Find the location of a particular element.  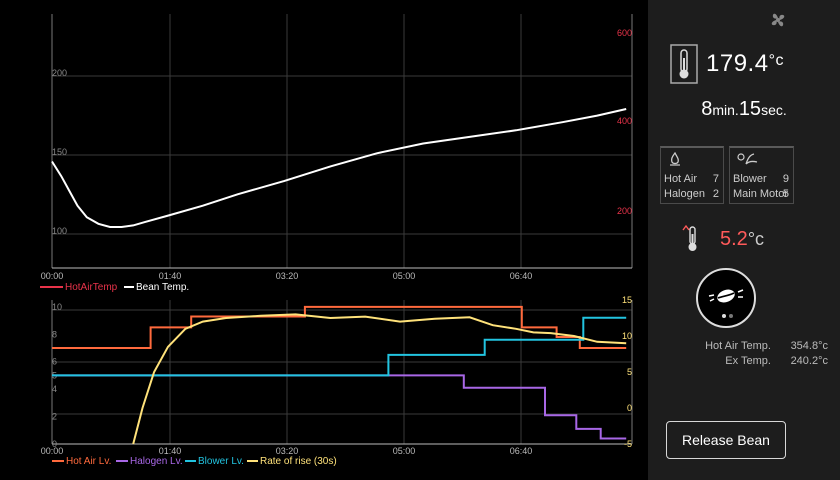

bottom-x-tick: 03:20 is located at coordinates (287, 451).